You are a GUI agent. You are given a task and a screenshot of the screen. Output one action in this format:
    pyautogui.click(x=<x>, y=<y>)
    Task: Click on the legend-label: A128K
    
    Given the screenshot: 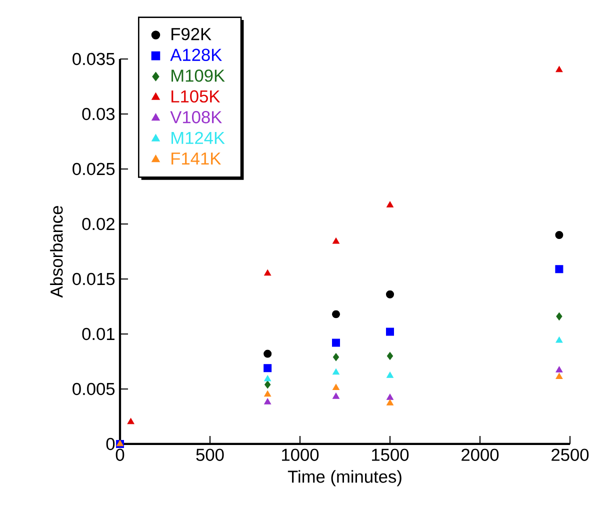 What is the action you would take?
    pyautogui.click(x=196, y=55)
    